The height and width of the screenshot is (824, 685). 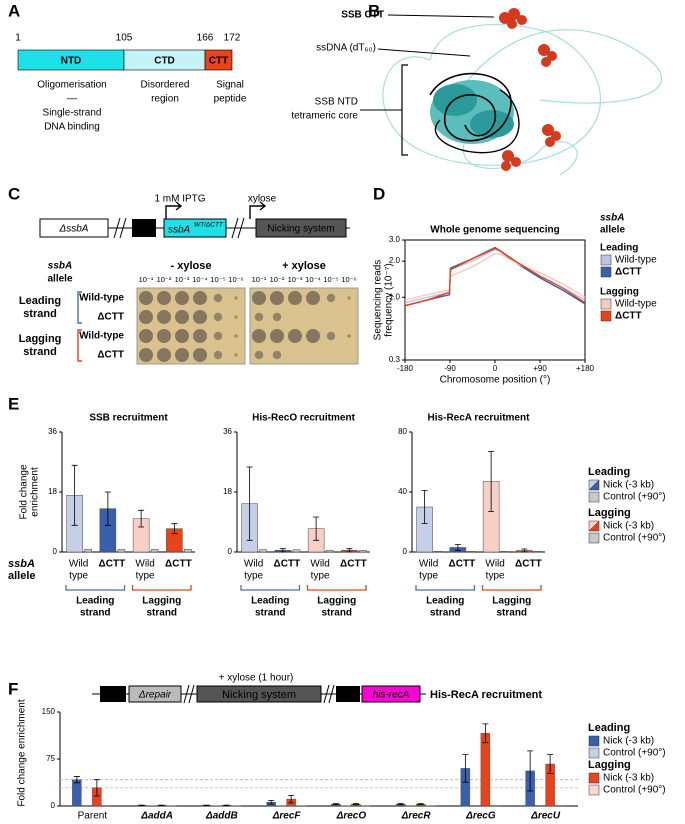 I want to click on dilution-label: 10⁻⁶, so click(x=348, y=279).